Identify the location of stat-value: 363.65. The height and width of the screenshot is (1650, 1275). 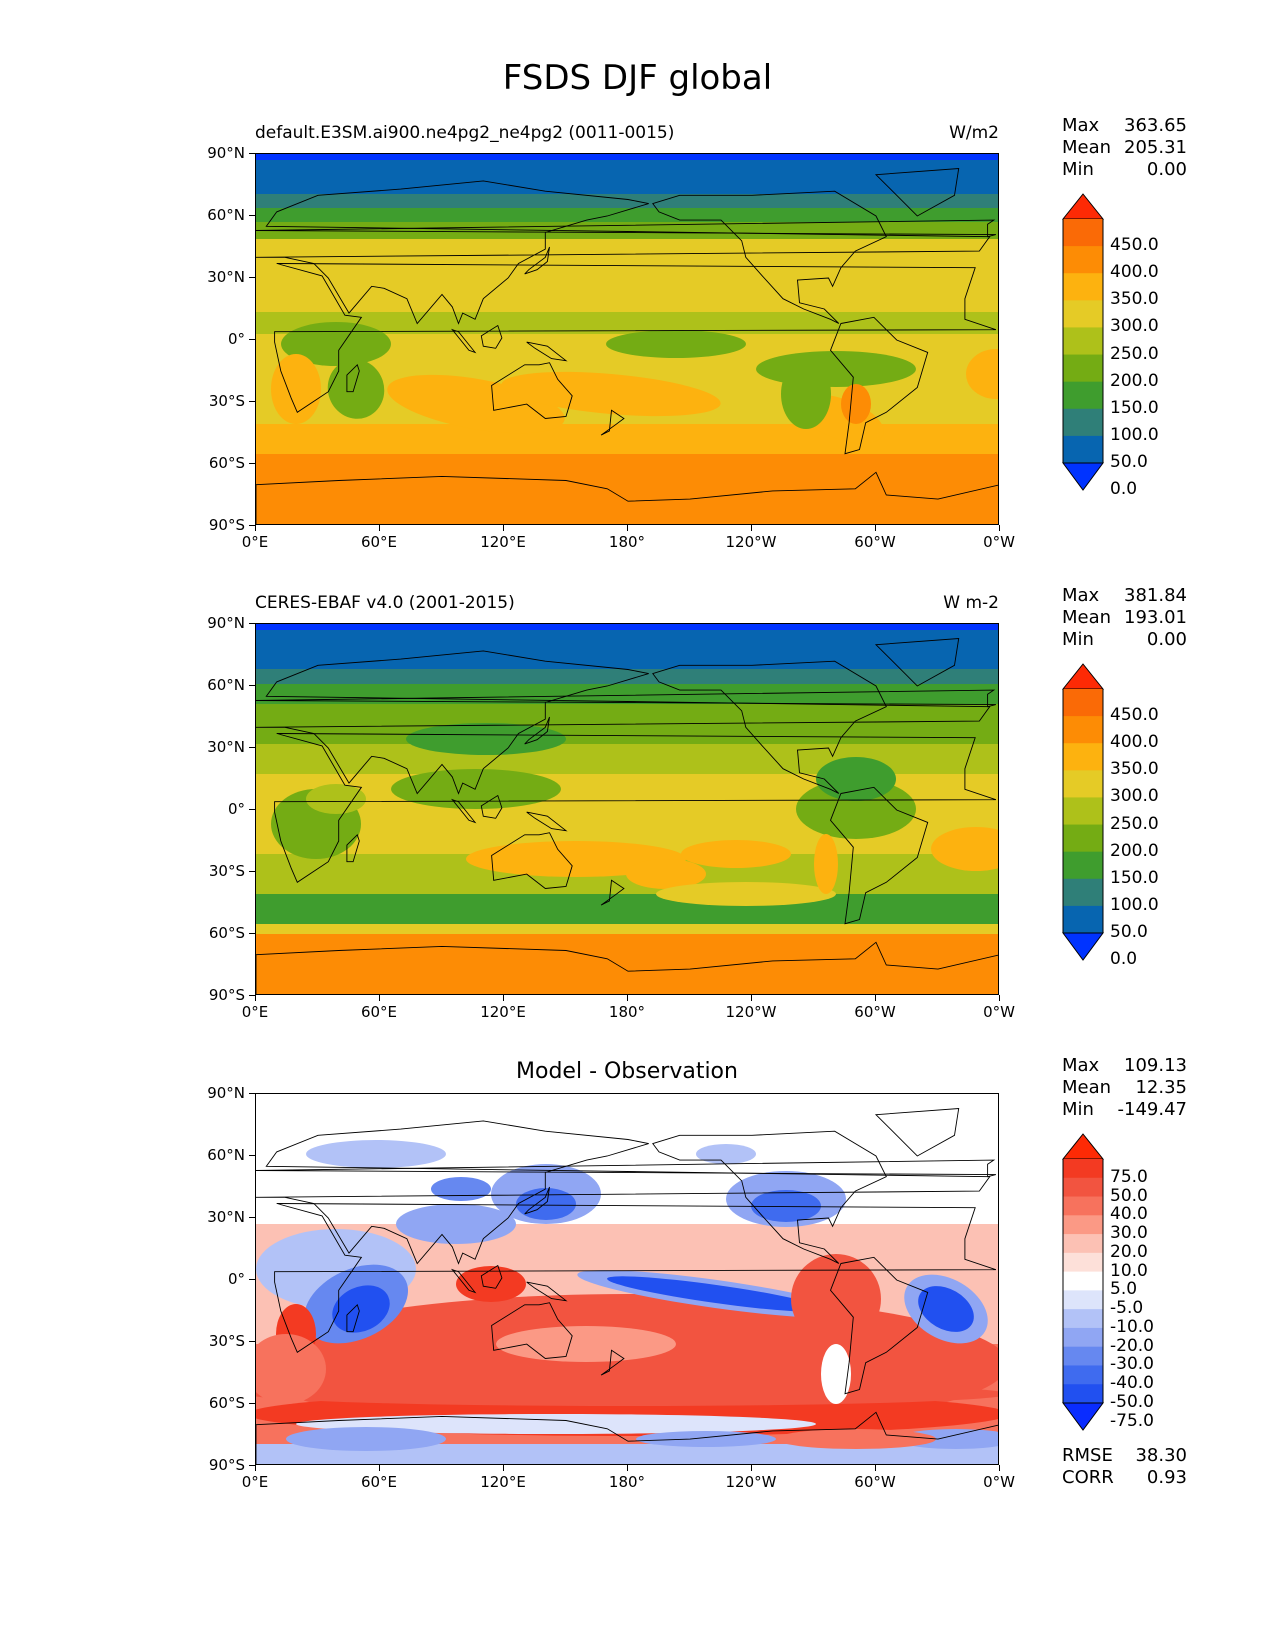
(1155, 125).